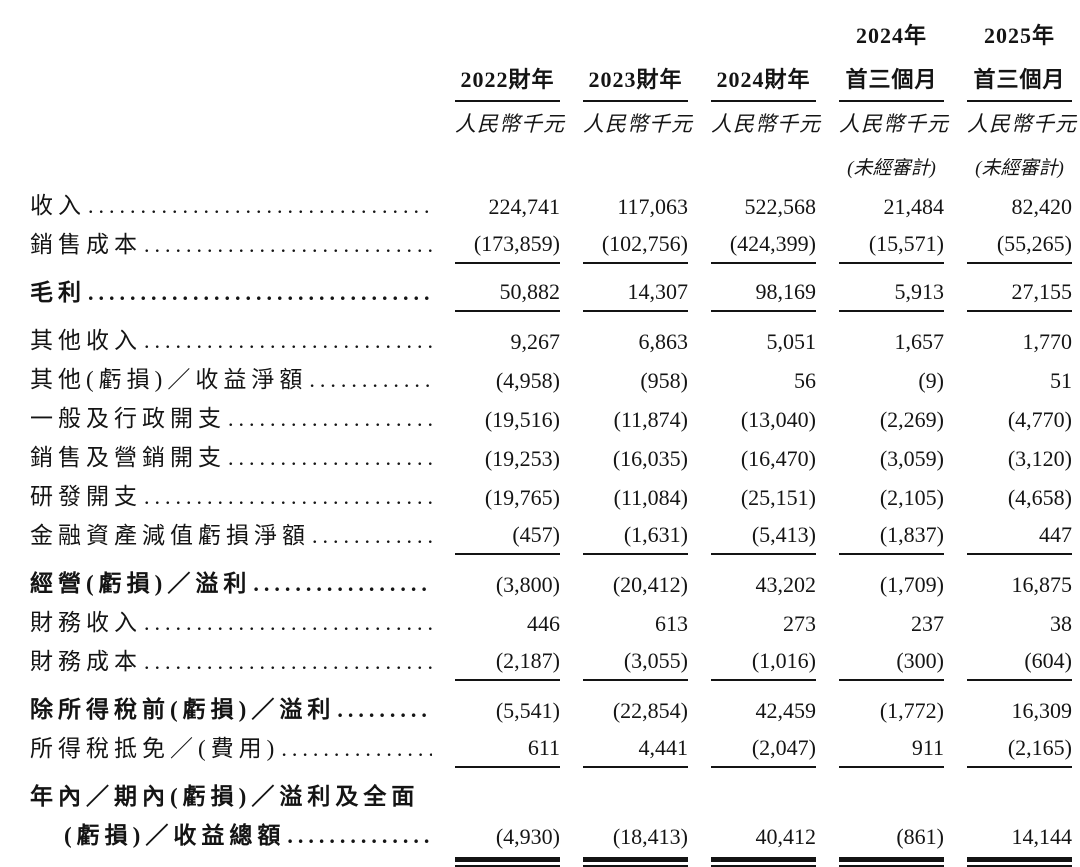 The height and width of the screenshot is (867, 1080). Describe the element at coordinates (635, 295) in the screenshot. I see `value-cell: 14,307` at that location.